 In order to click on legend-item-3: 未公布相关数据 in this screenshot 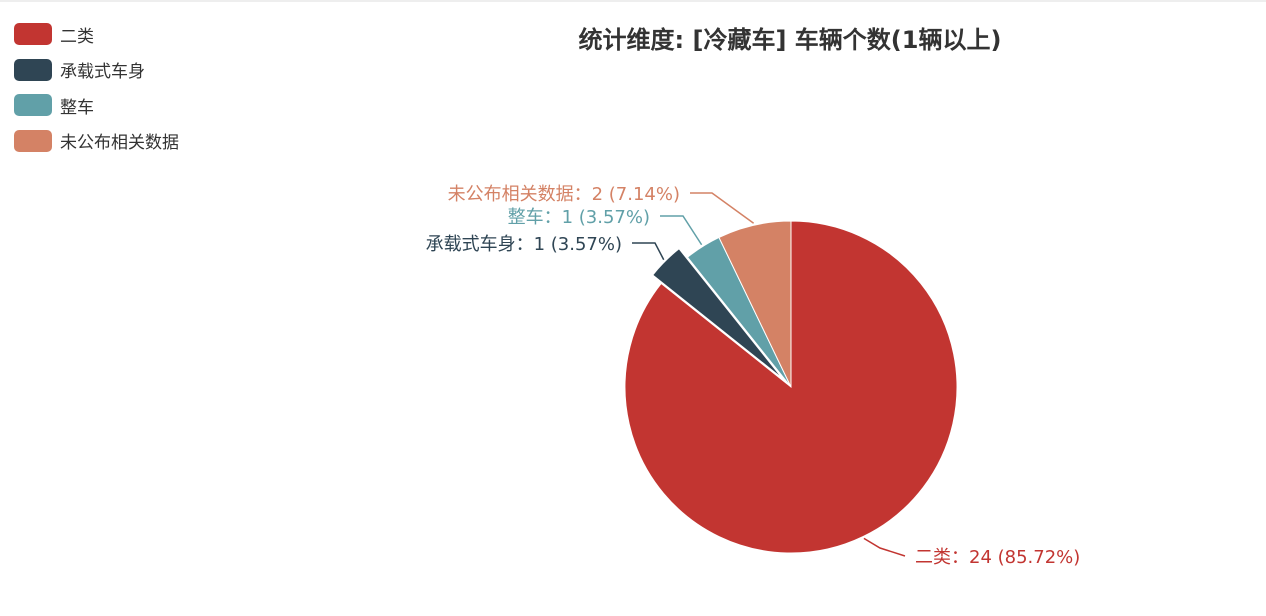, I will do `click(96, 141)`.